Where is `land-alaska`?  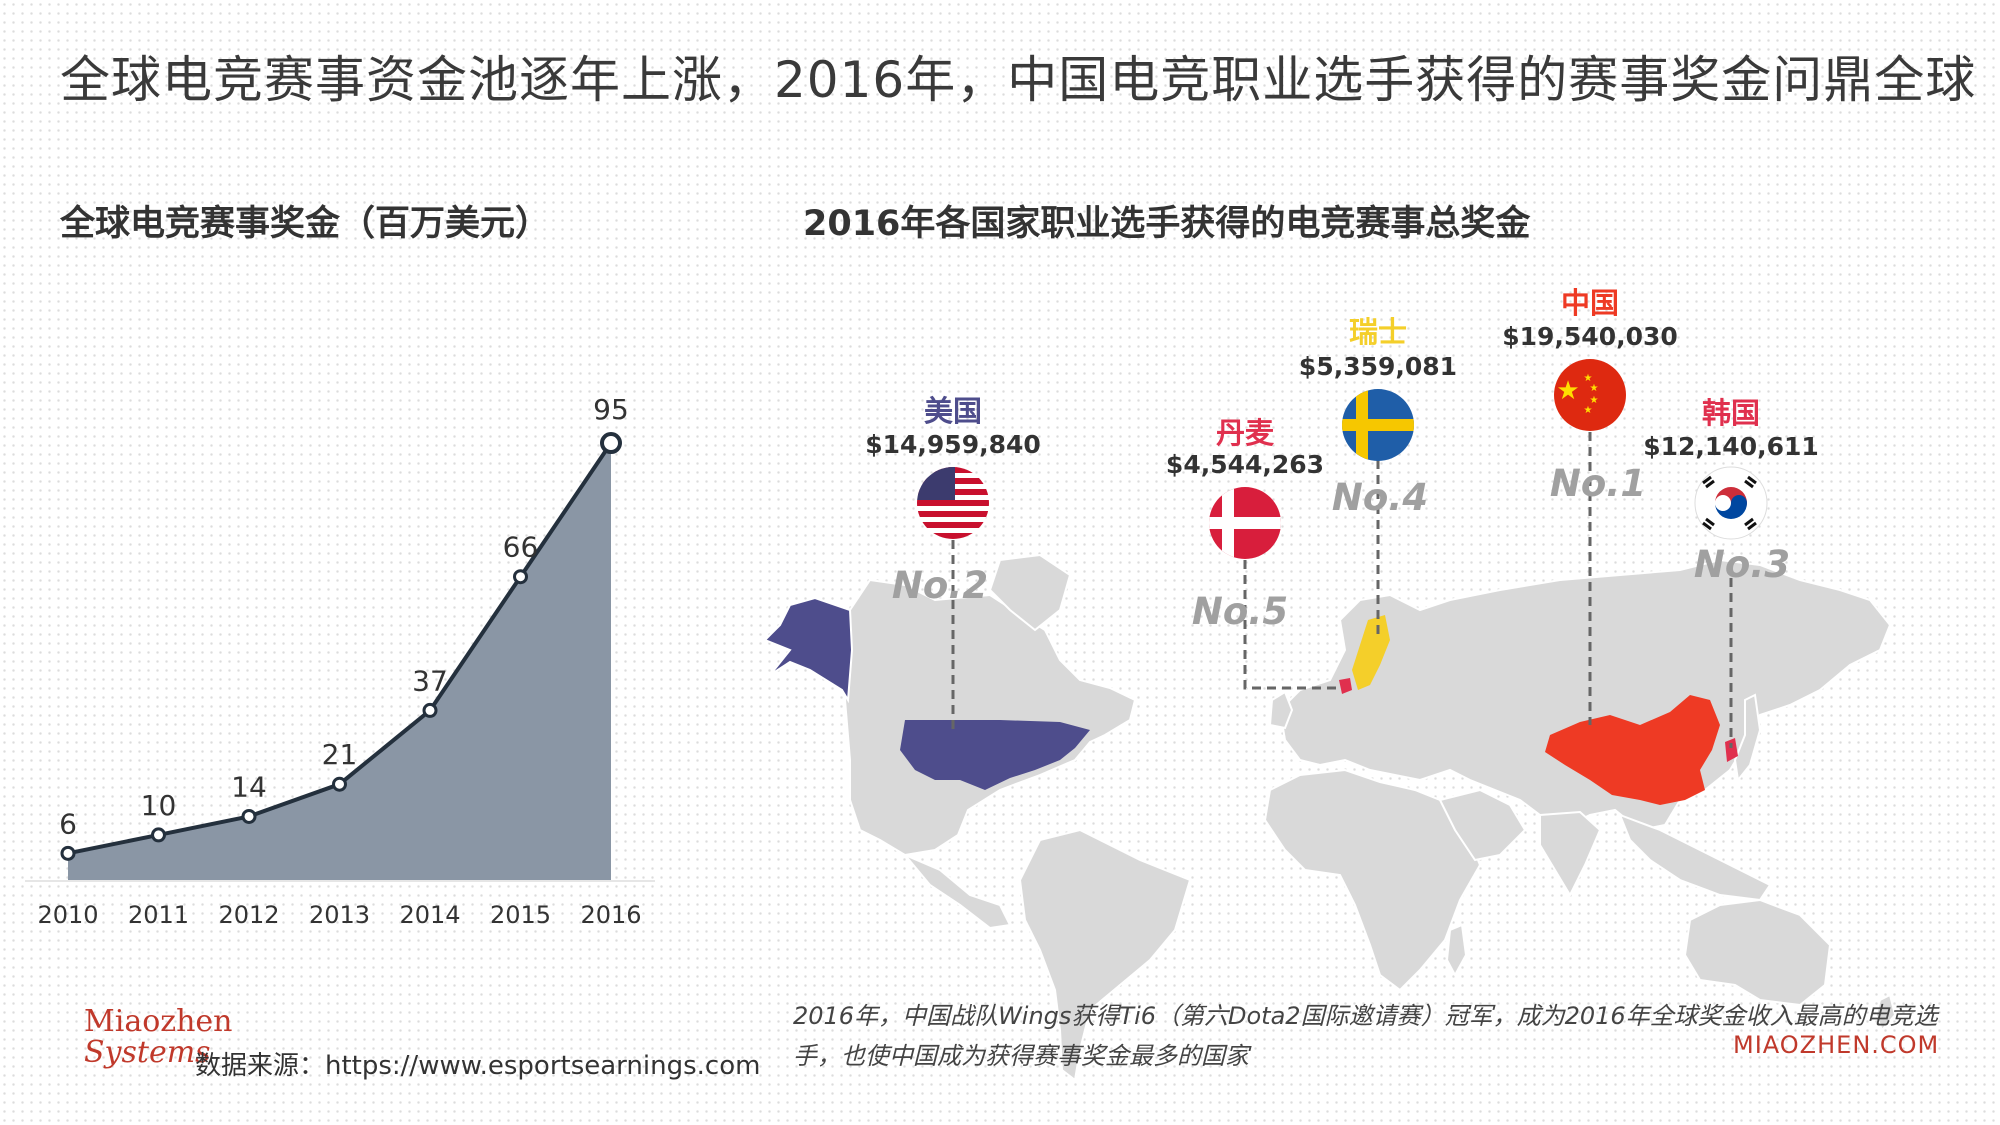
land-alaska is located at coordinates (808, 650).